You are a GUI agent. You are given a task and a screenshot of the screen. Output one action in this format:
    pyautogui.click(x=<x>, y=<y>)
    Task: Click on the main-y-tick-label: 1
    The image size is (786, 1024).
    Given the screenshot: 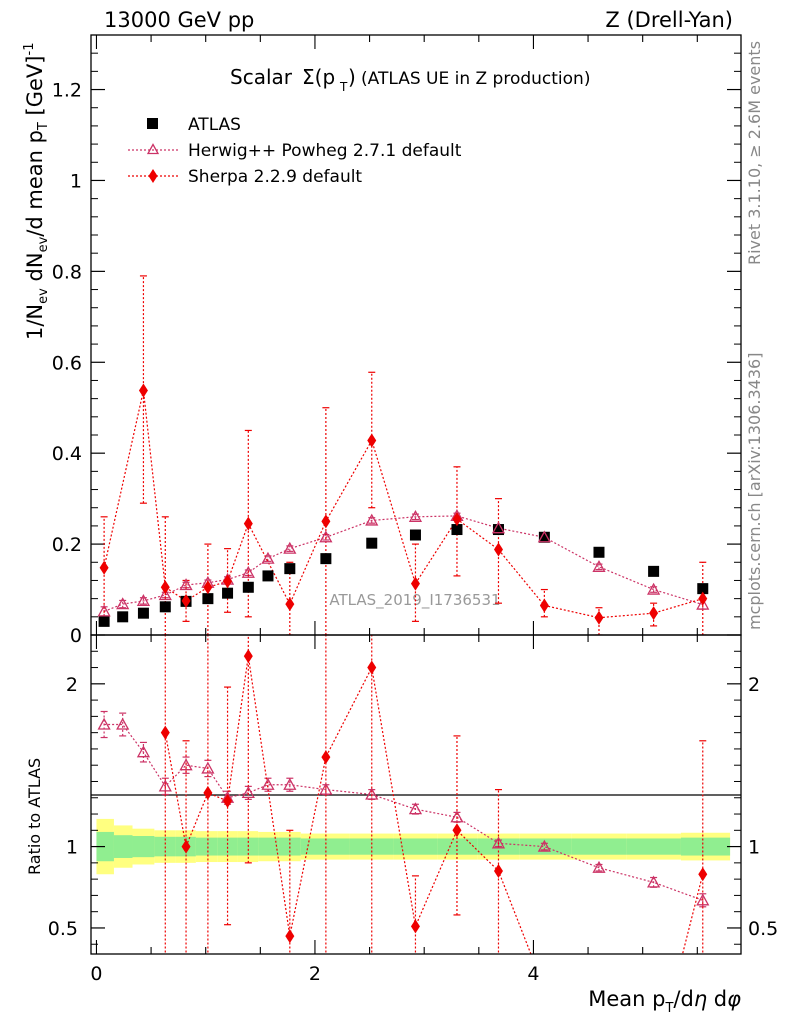 What is the action you would take?
    pyautogui.click(x=76, y=181)
    